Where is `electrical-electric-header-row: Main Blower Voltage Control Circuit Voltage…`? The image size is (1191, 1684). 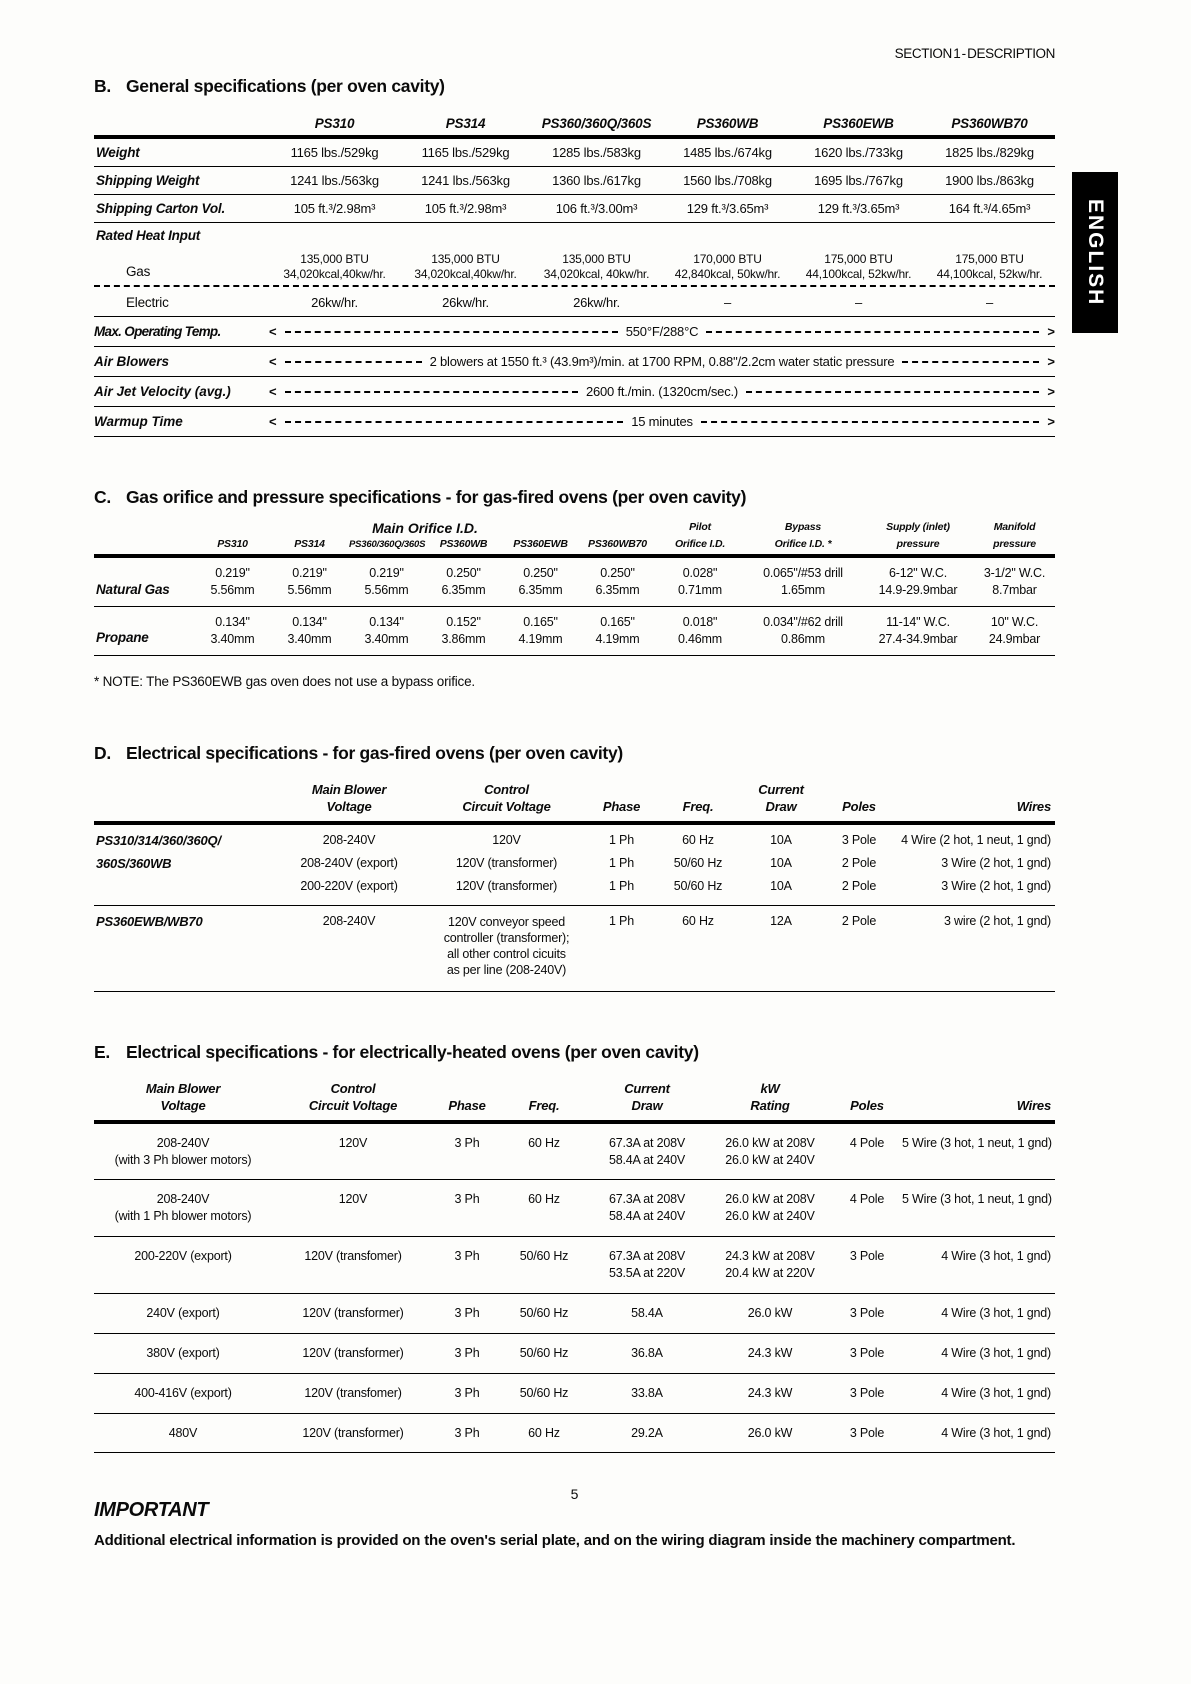
electrical-electric-header-row: Main Blower Voltage Control Circuit Voltage… is located at coordinates (574, 1099).